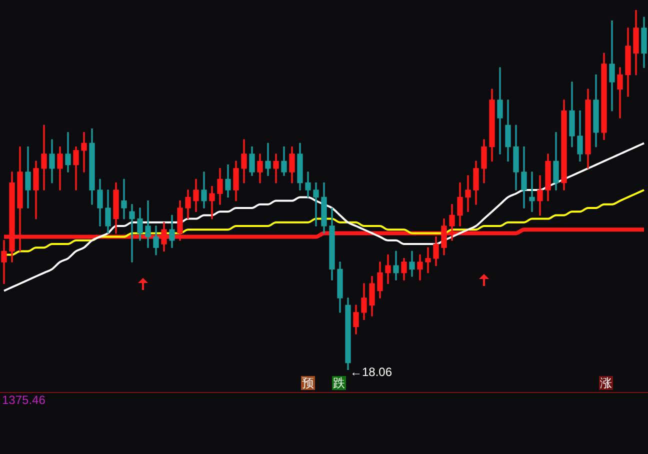  I want to click on annotation: ←18.06, so click(371, 372).